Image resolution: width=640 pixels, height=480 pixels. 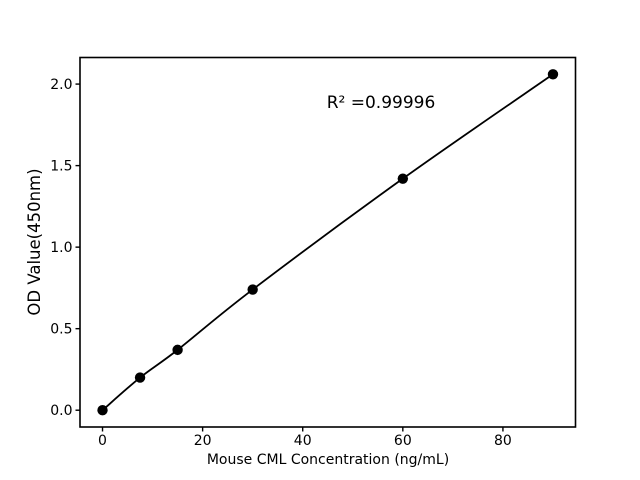 What do you see at coordinates (203, 441) in the screenshot?
I see `x-tick-label: 20` at bounding box center [203, 441].